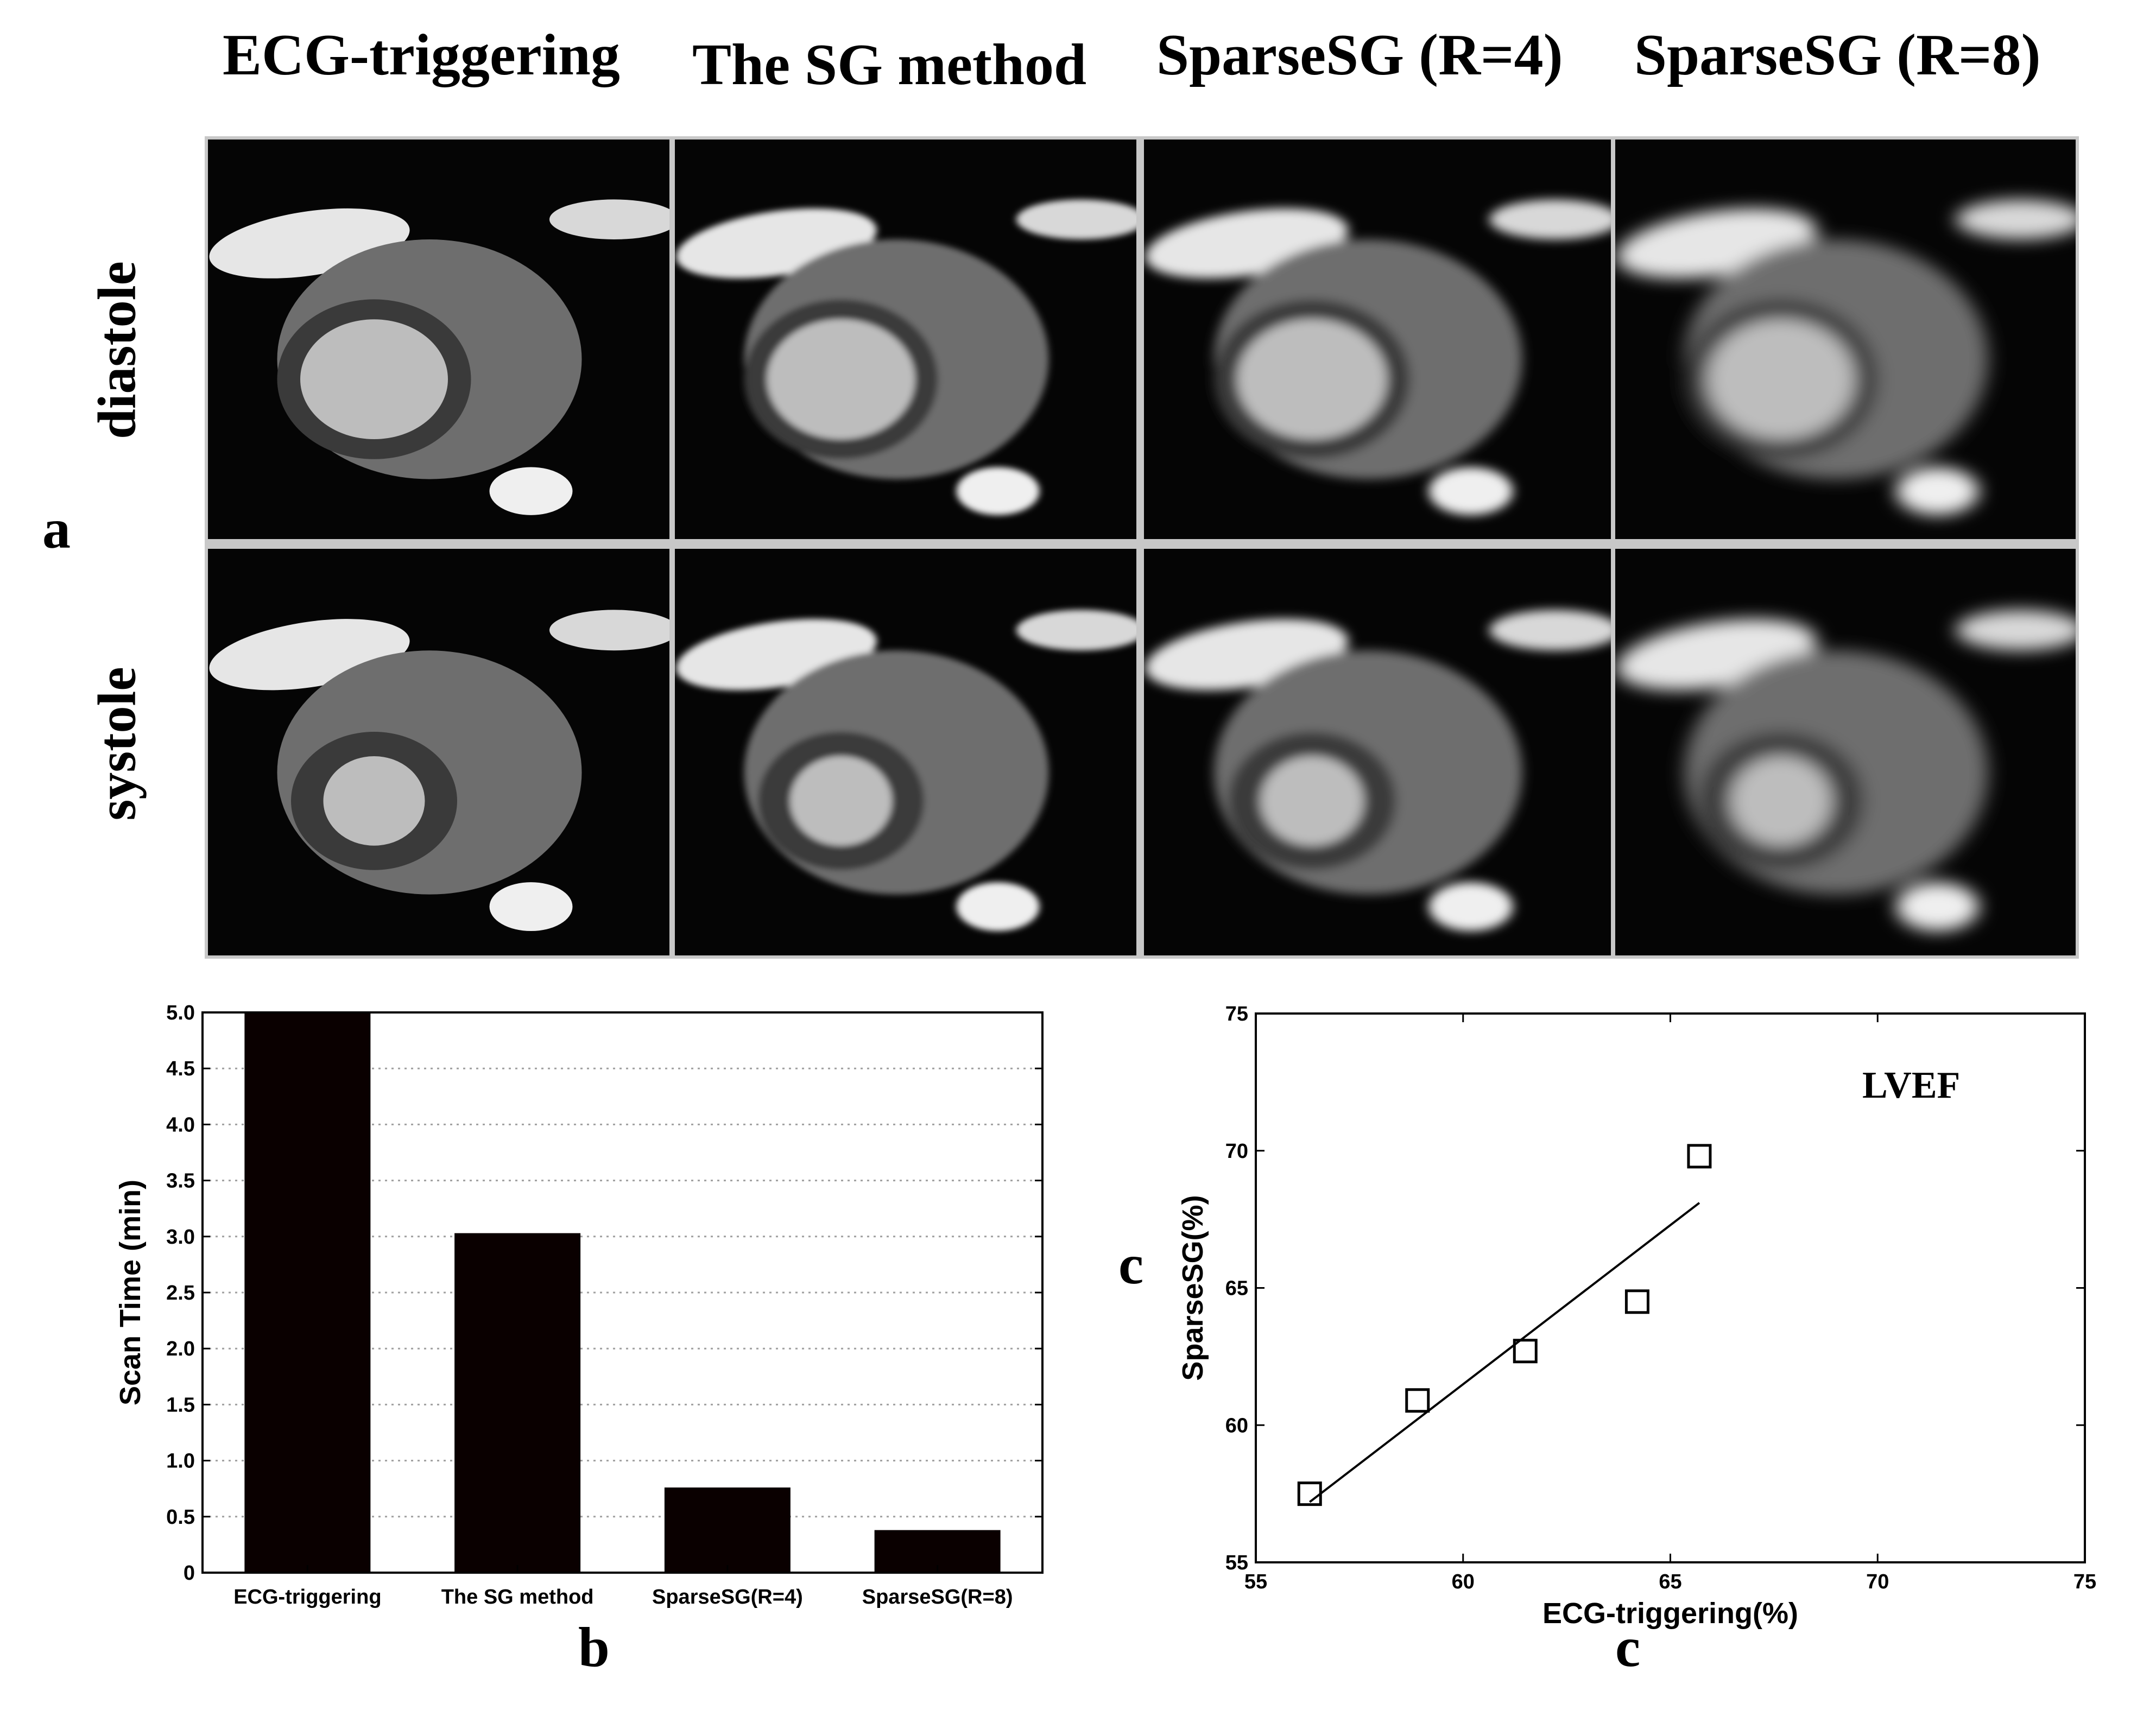  I want to click on mri-image-sparsesg-r4-systole, so click(1378, 752).